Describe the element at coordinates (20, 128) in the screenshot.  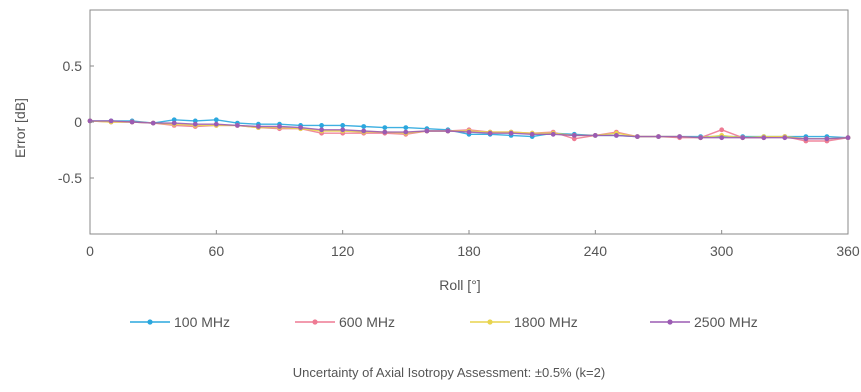
I see `y-axis-title: Error [dB]` at that location.